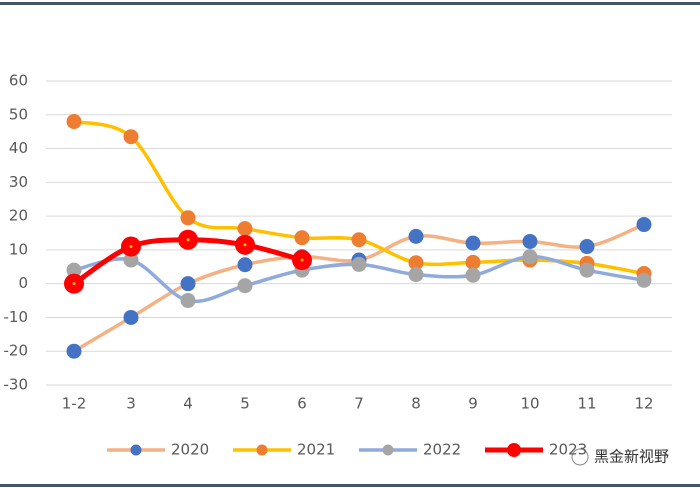  What do you see at coordinates (350, 485) in the screenshot?
I see `bottom-border` at bounding box center [350, 485].